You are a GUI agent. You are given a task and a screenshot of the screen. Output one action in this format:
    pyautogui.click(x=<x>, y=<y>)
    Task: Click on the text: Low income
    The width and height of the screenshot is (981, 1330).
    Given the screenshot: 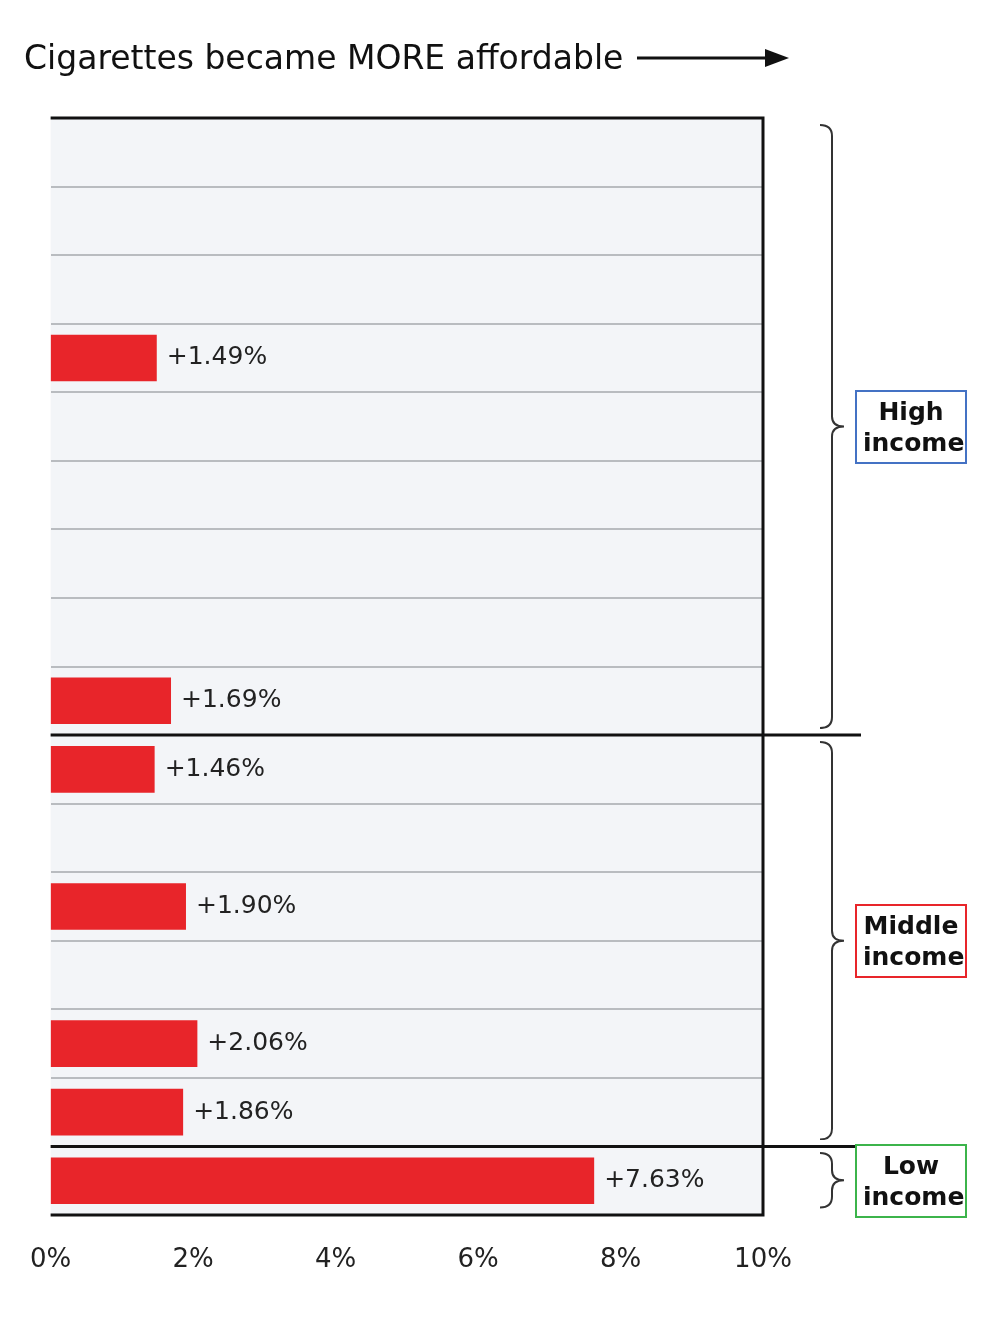 What is the action you would take?
    pyautogui.click(x=911, y=1180)
    